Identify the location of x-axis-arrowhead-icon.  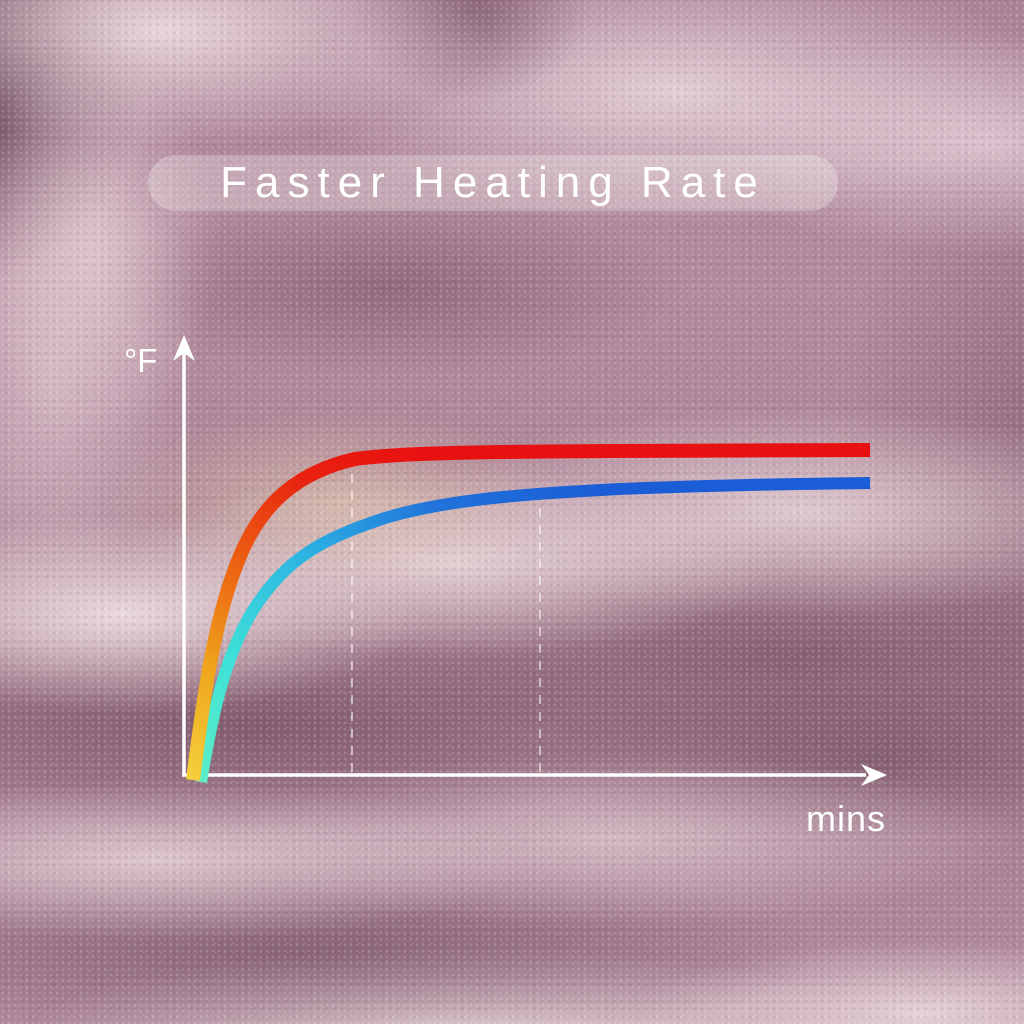
(874, 775).